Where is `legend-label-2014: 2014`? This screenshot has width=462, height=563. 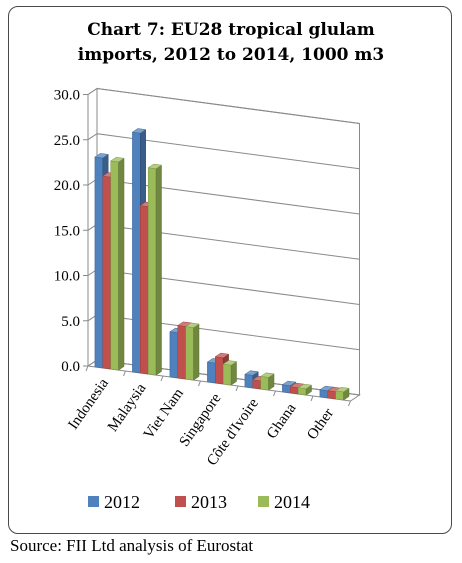
legend-label-2014: 2014 is located at coordinates (292, 502).